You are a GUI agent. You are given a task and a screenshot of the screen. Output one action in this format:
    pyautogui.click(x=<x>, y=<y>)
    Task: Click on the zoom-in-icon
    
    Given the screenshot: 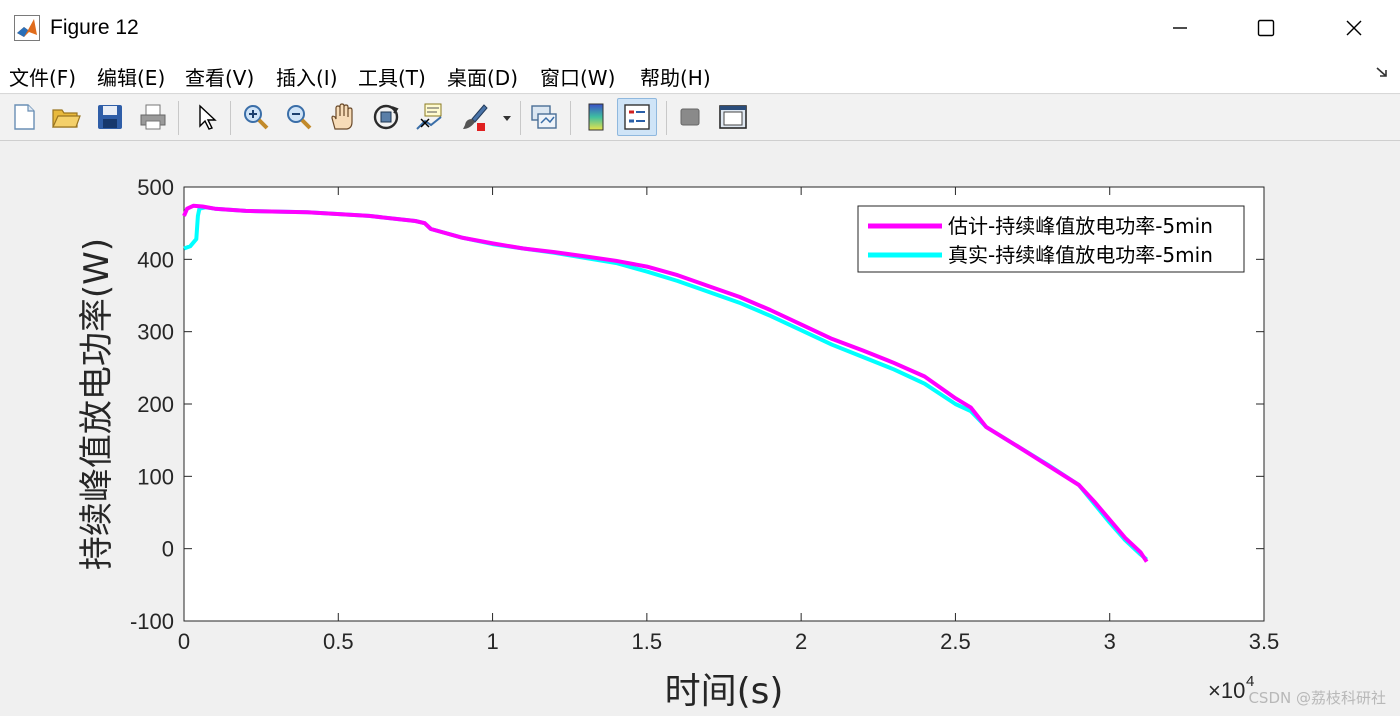 What is the action you would take?
    pyautogui.click(x=256, y=117)
    